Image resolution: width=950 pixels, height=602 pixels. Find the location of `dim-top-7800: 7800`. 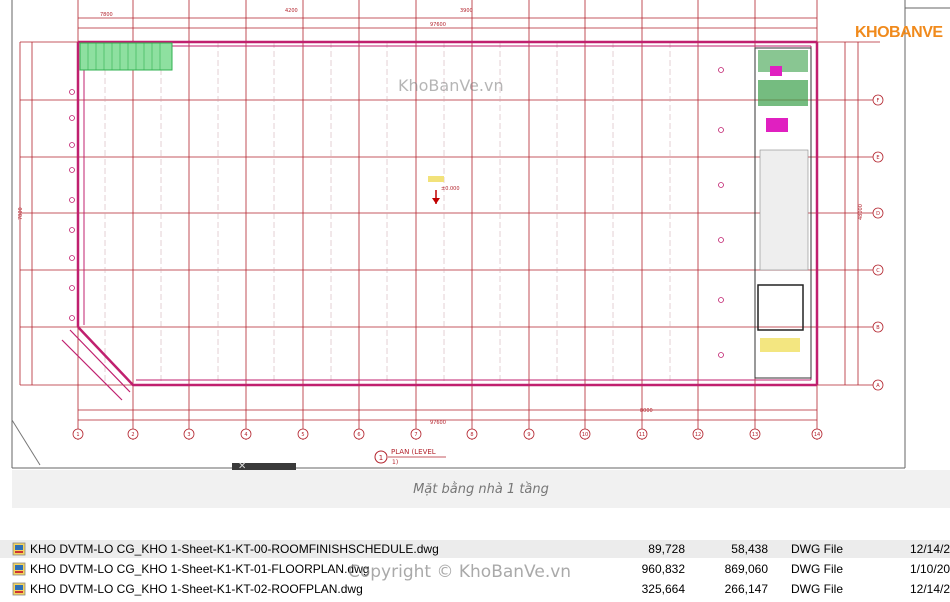

dim-top-7800: 7800 is located at coordinates (106, 15).